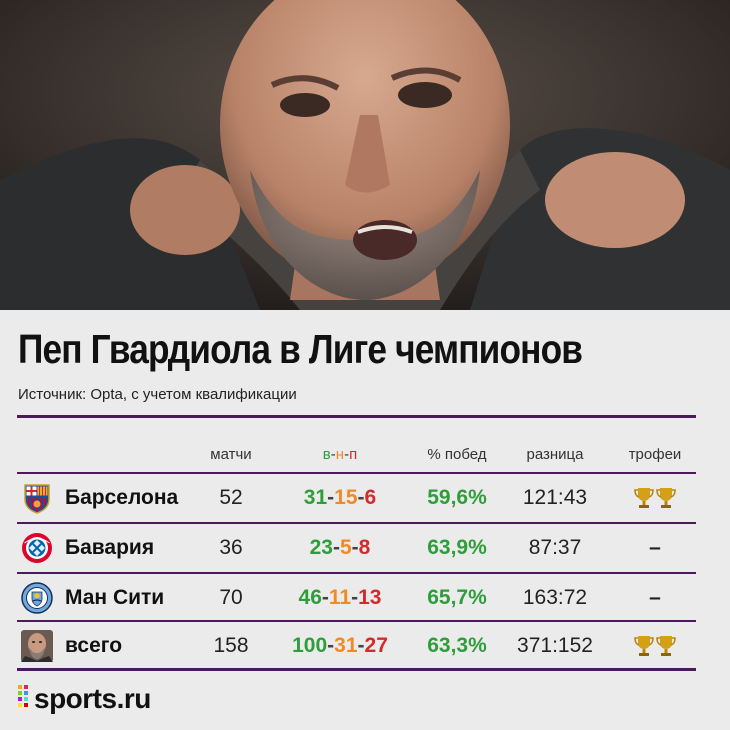 This screenshot has height=730, width=730. What do you see at coordinates (457, 597) in the screenshot?
I see `win-pct-cell: 65,7%` at bounding box center [457, 597].